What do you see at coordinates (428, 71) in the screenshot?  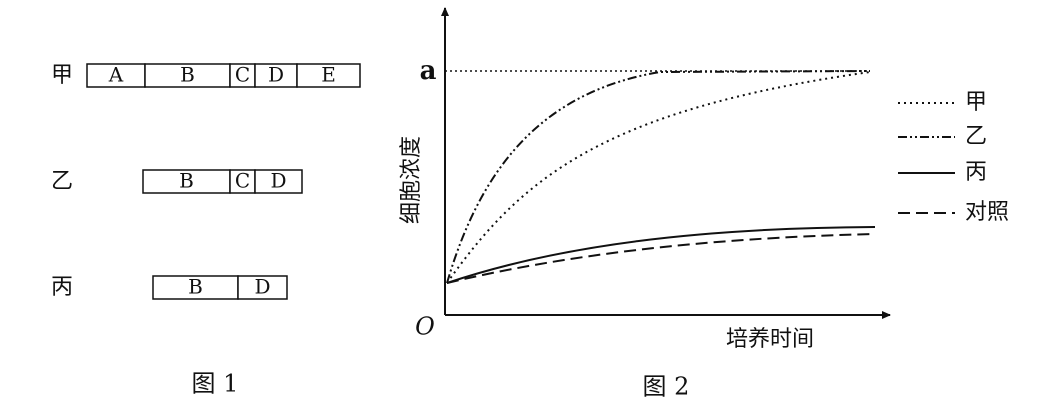 I see `y-marker: a` at bounding box center [428, 71].